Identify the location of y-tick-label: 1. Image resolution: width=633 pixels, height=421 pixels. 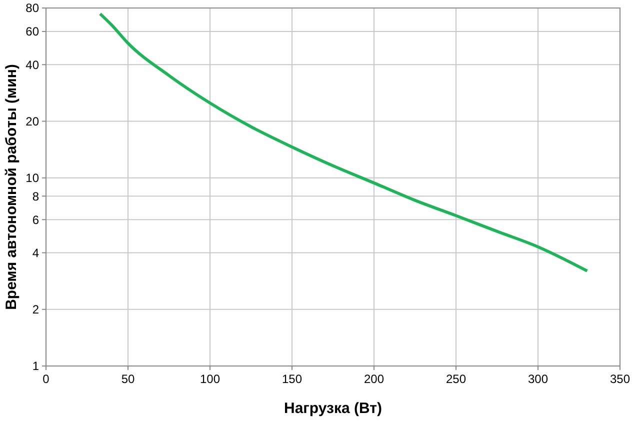
(36, 366).